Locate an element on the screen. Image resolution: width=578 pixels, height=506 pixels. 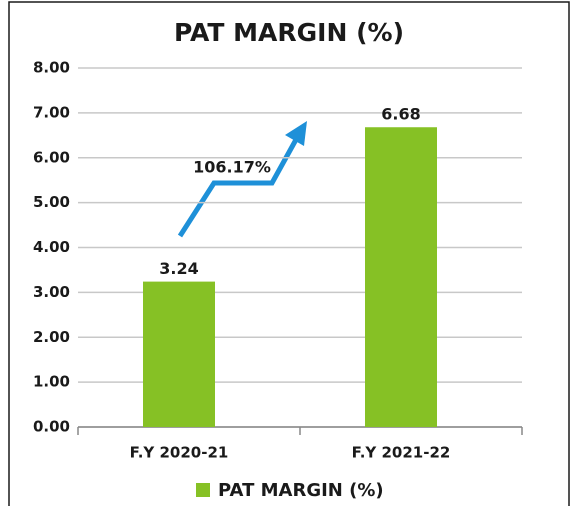
chart-title: PAT MARGIN (%) is located at coordinates (289, 32).